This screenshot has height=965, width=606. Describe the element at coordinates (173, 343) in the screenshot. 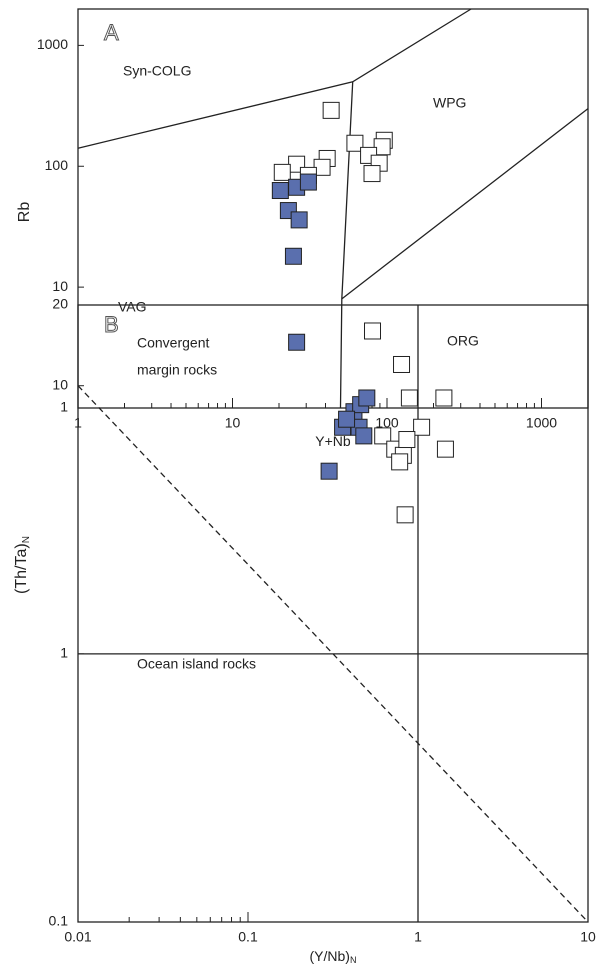

I see `field-label: Convergent` at that location.